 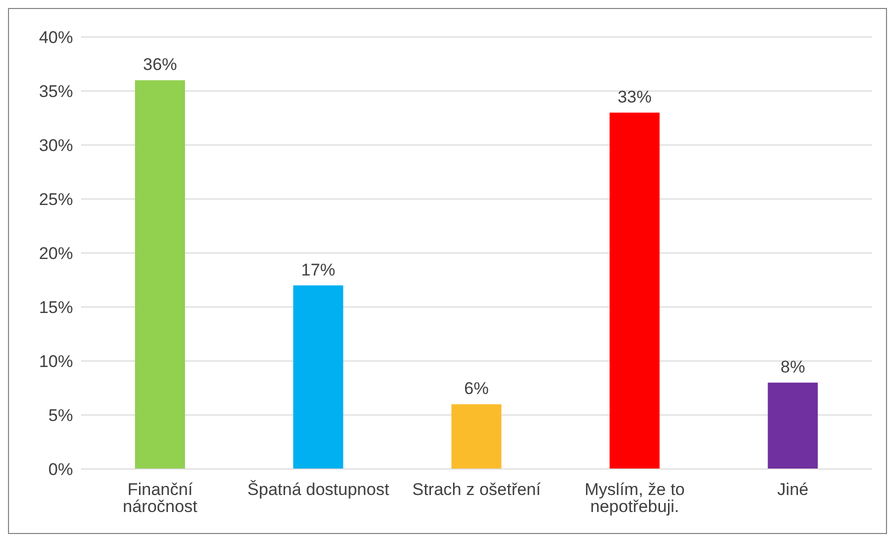 What do you see at coordinates (55, 38) in the screenshot?
I see `y-tick-label: 40%` at bounding box center [55, 38].